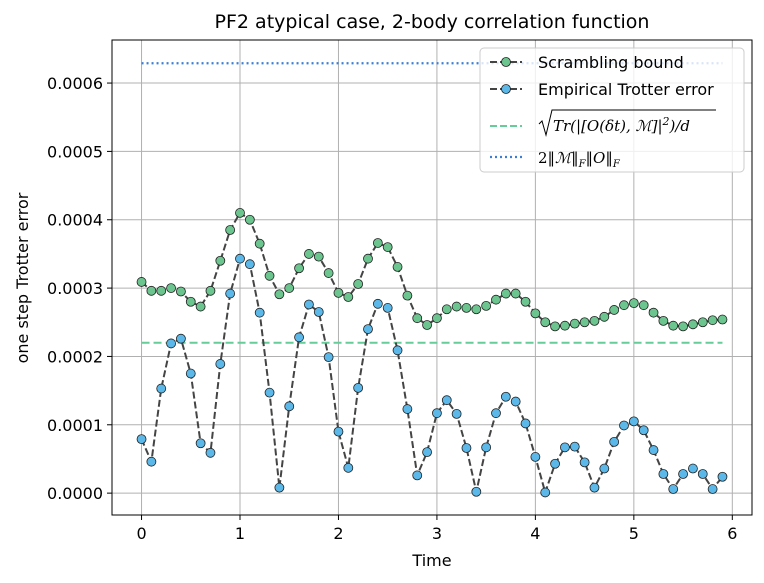 The image size is (764, 583). I want to click on legend-sqrt-sup: 2, so click(666, 121).